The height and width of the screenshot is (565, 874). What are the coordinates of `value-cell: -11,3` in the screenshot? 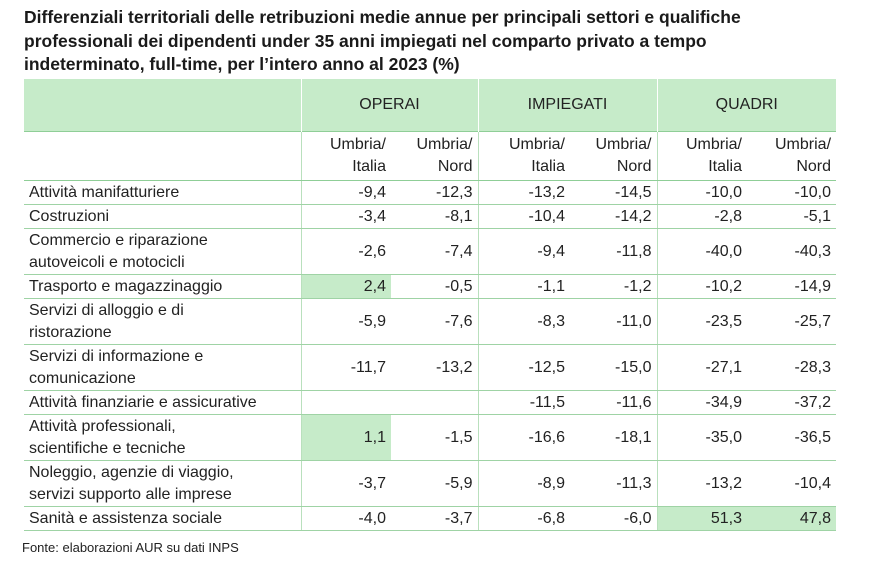 It's located at (613, 483).